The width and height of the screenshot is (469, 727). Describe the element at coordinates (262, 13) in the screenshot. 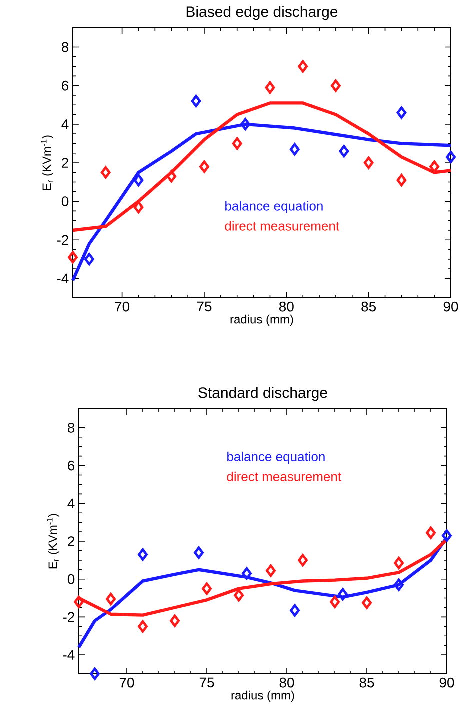

I see `chart-title: Biased edge discharge` at that location.